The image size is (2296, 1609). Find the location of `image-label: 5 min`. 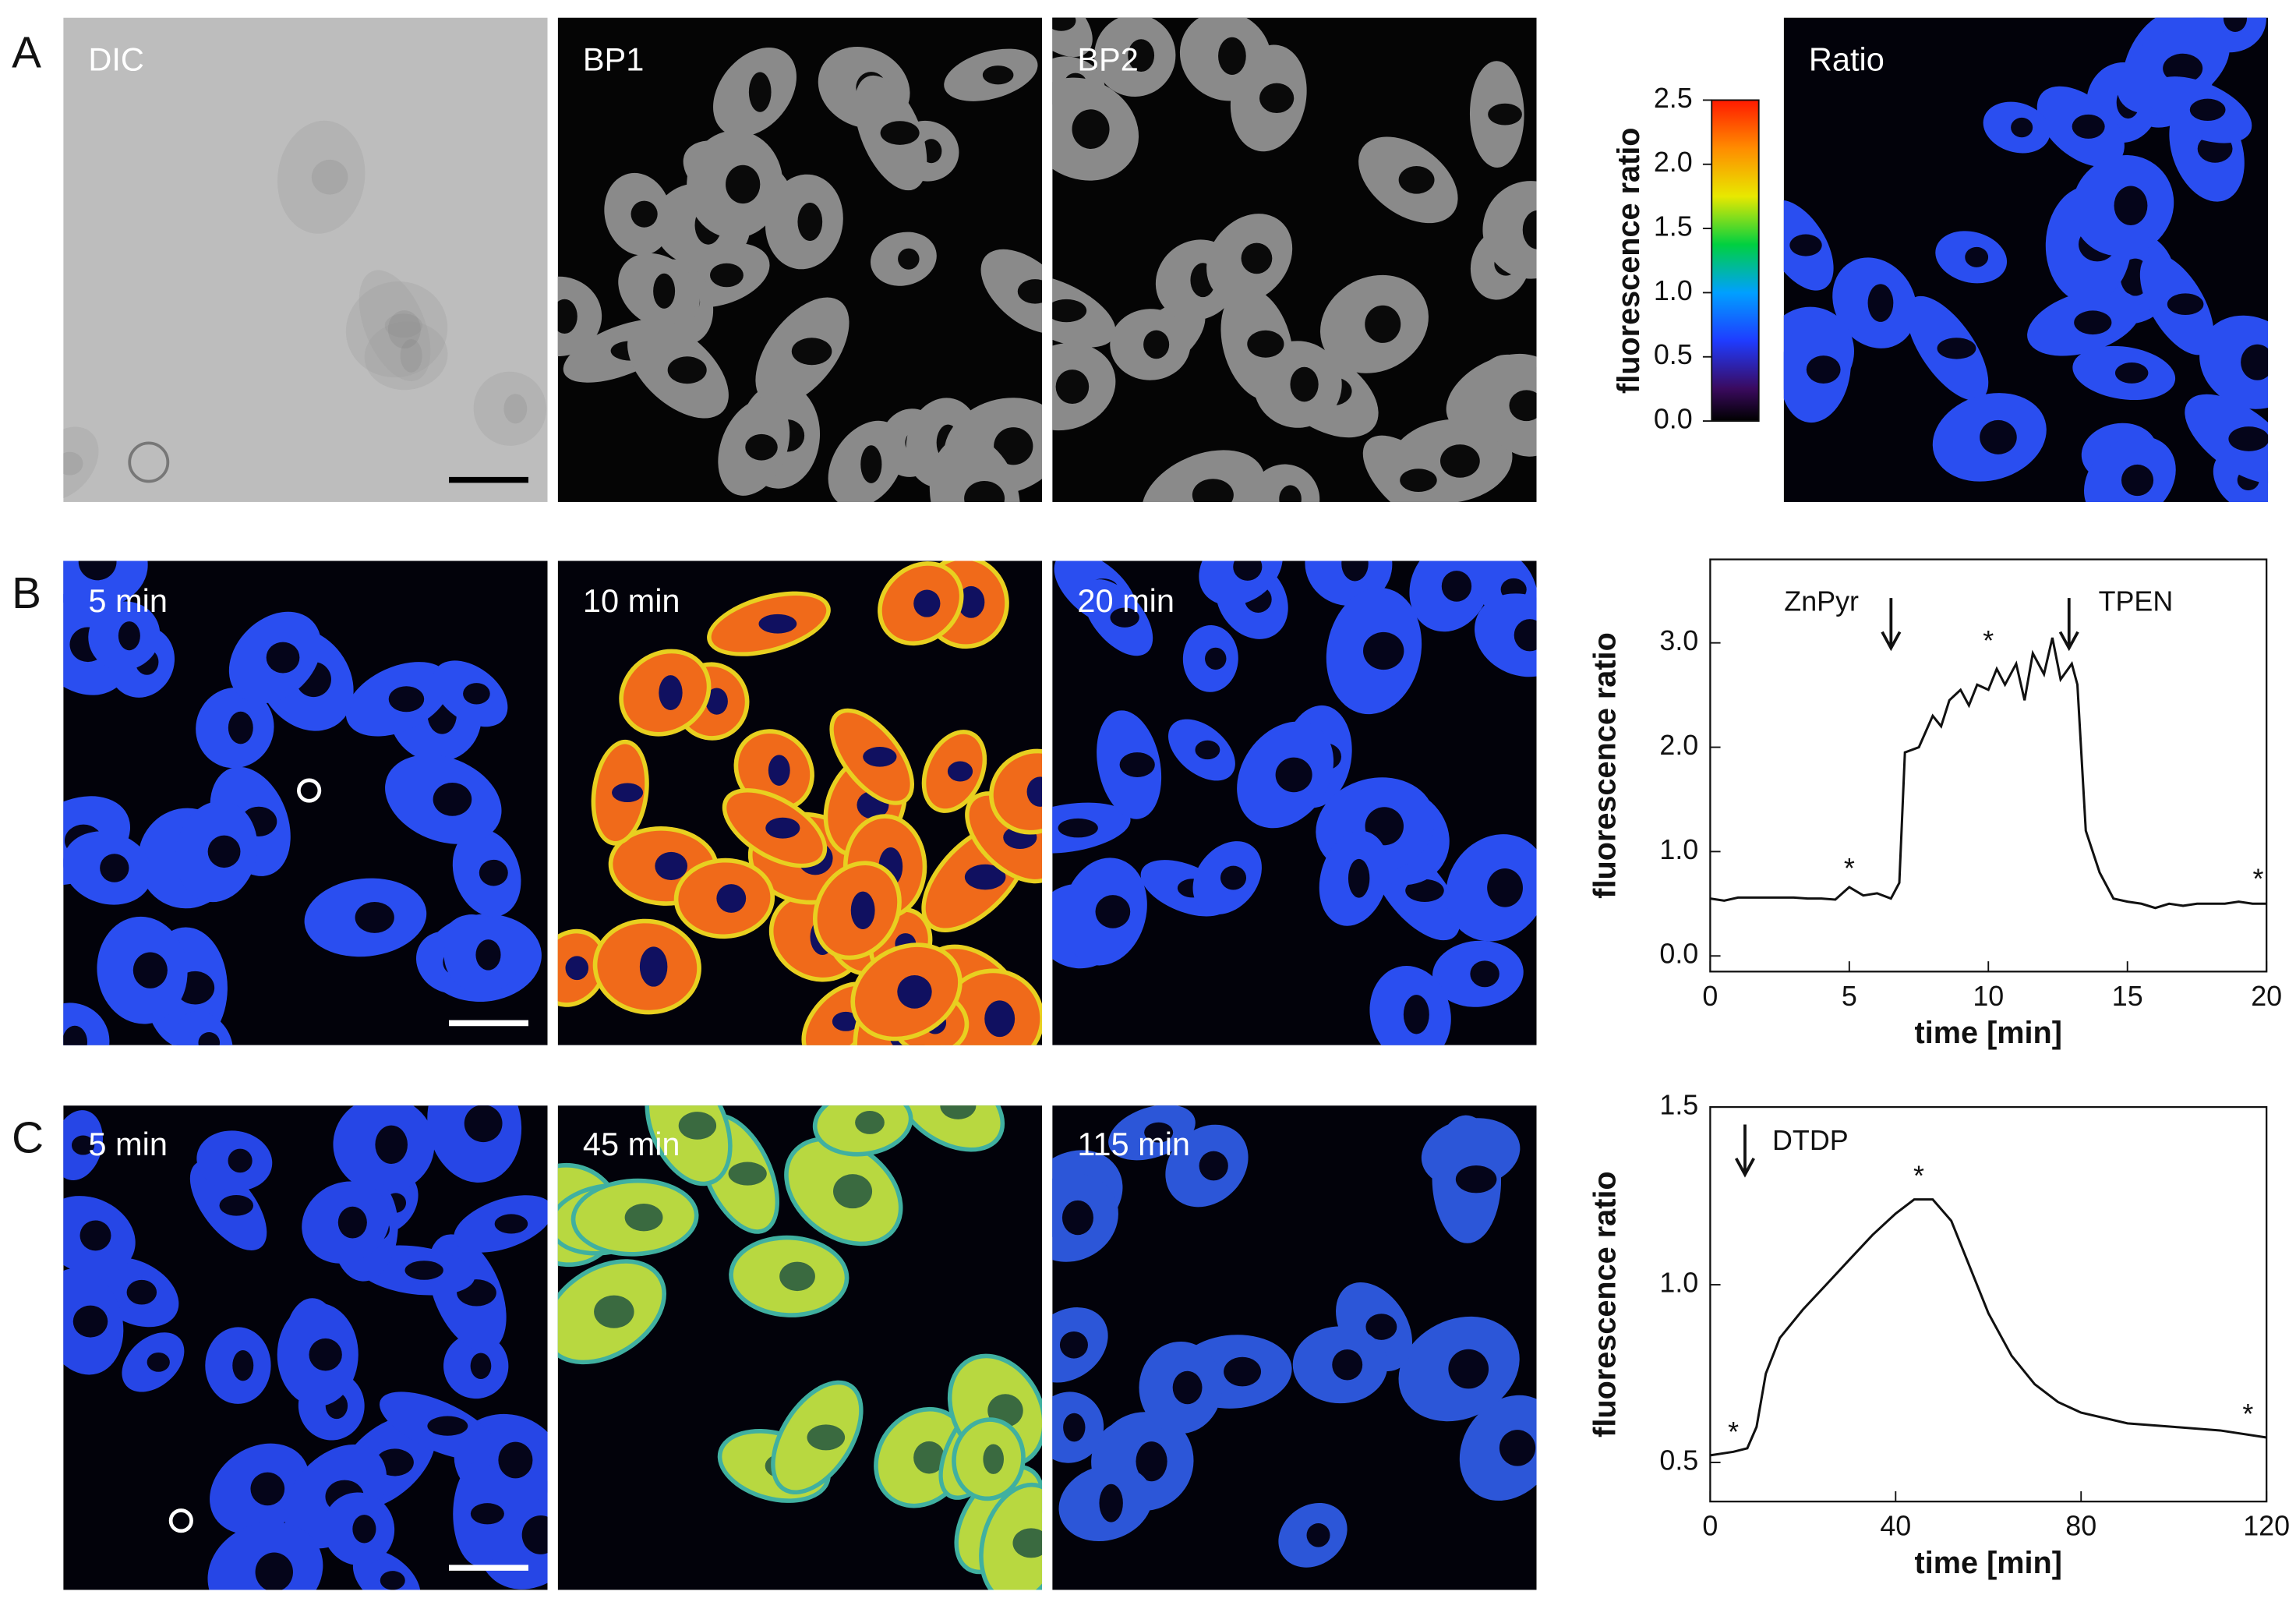

image-label: 5 min is located at coordinates (128, 1144).